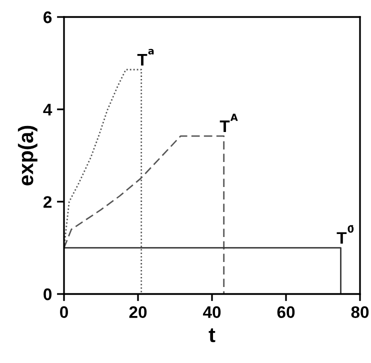 The width and height of the screenshot is (371, 363). Describe the element at coordinates (360, 312) in the screenshot. I see `x-tick-label: 80` at that location.